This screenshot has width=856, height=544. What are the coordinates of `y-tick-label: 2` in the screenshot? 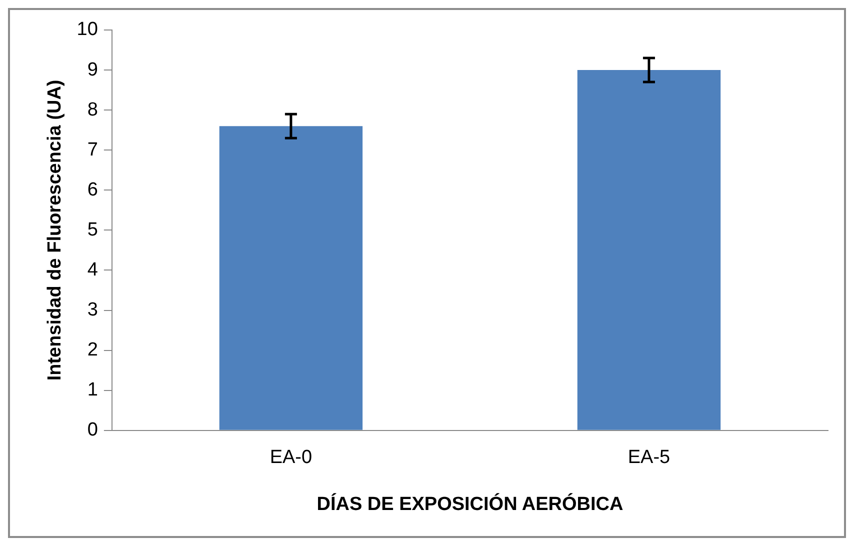 It's located at (92, 350).